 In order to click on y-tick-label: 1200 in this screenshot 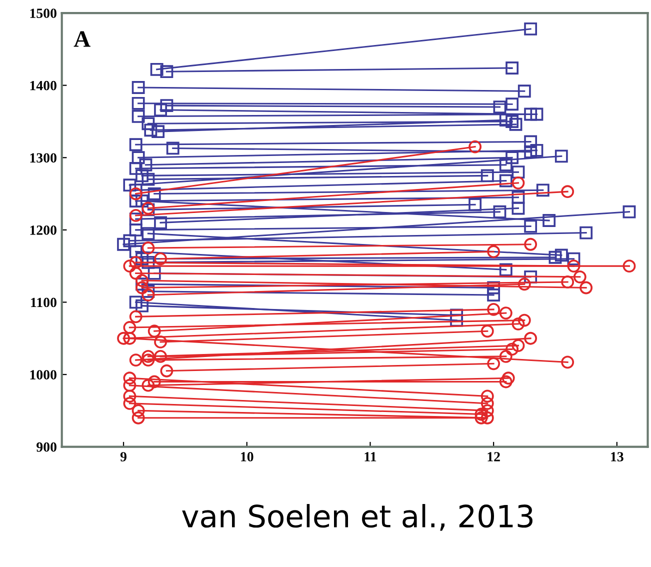, I will do `click(43, 230)`.